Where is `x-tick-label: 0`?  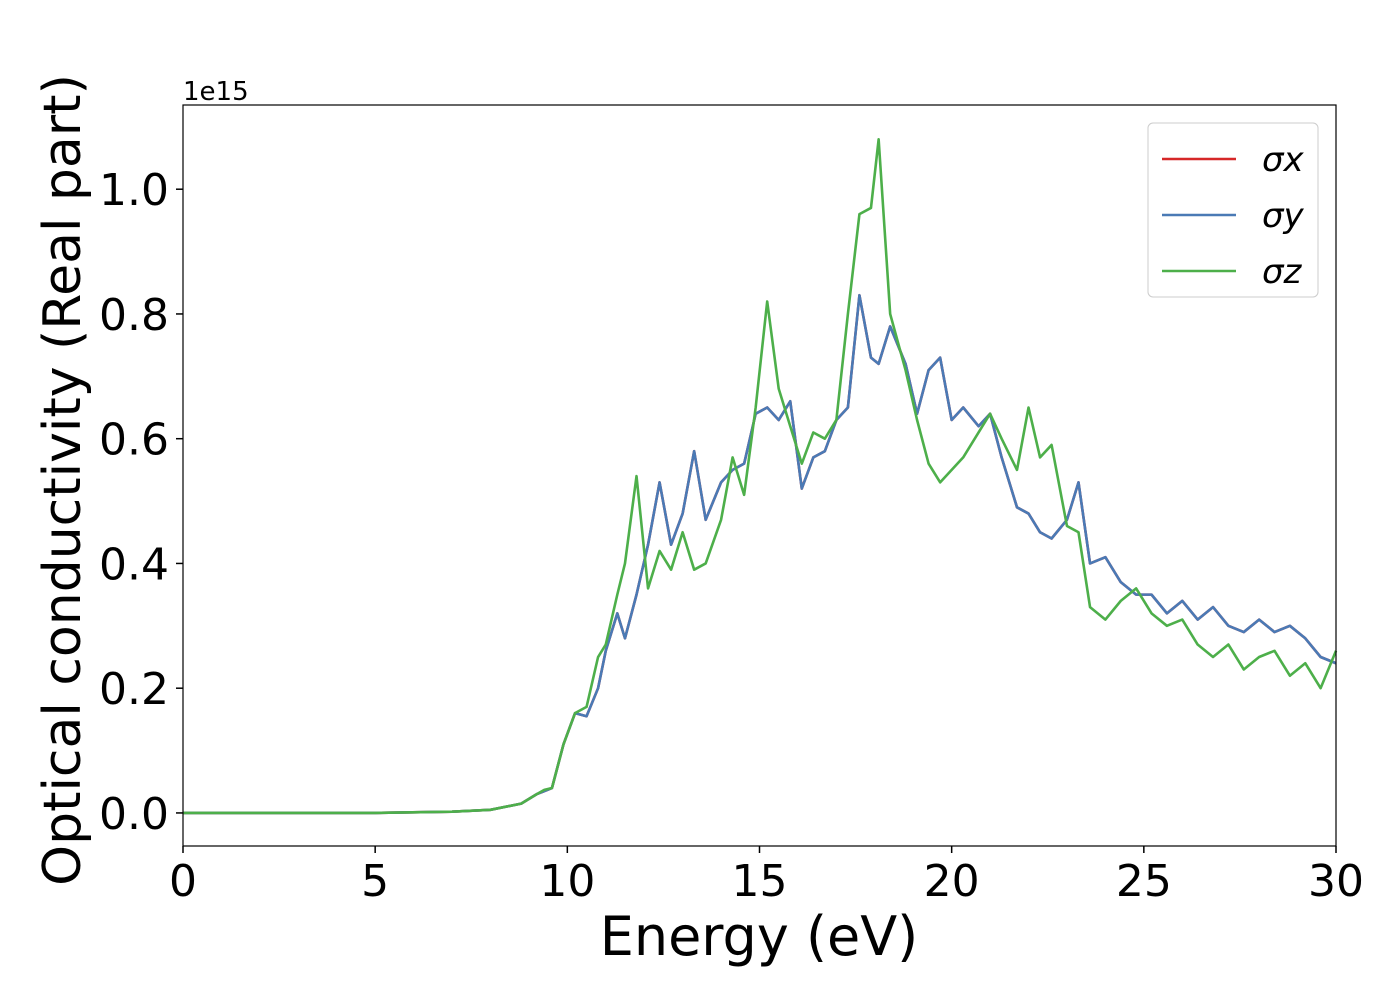 x-tick-label: 0 is located at coordinates (183, 881).